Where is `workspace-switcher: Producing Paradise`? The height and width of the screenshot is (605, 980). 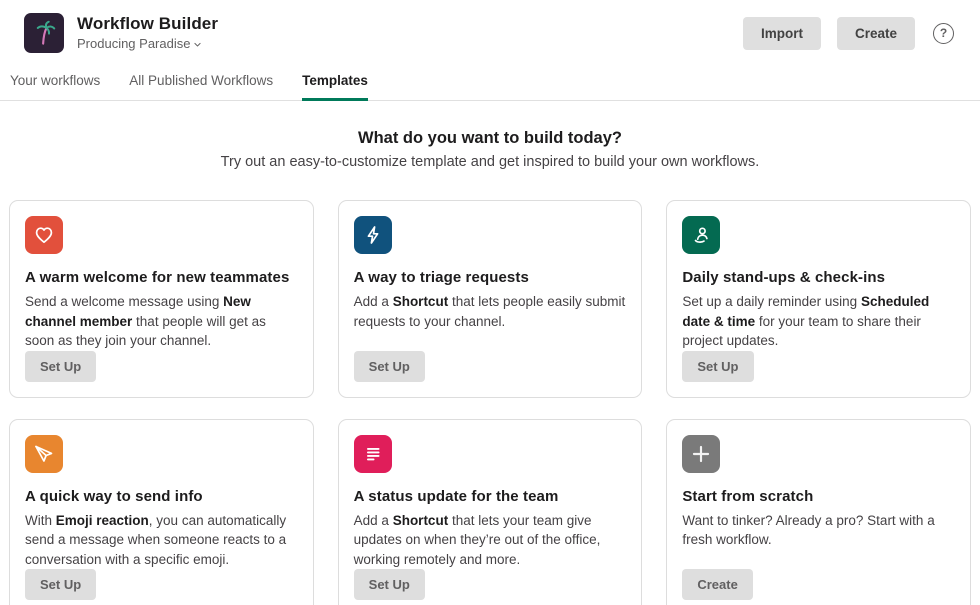 workspace-switcher: Producing Paradise is located at coordinates (139, 43).